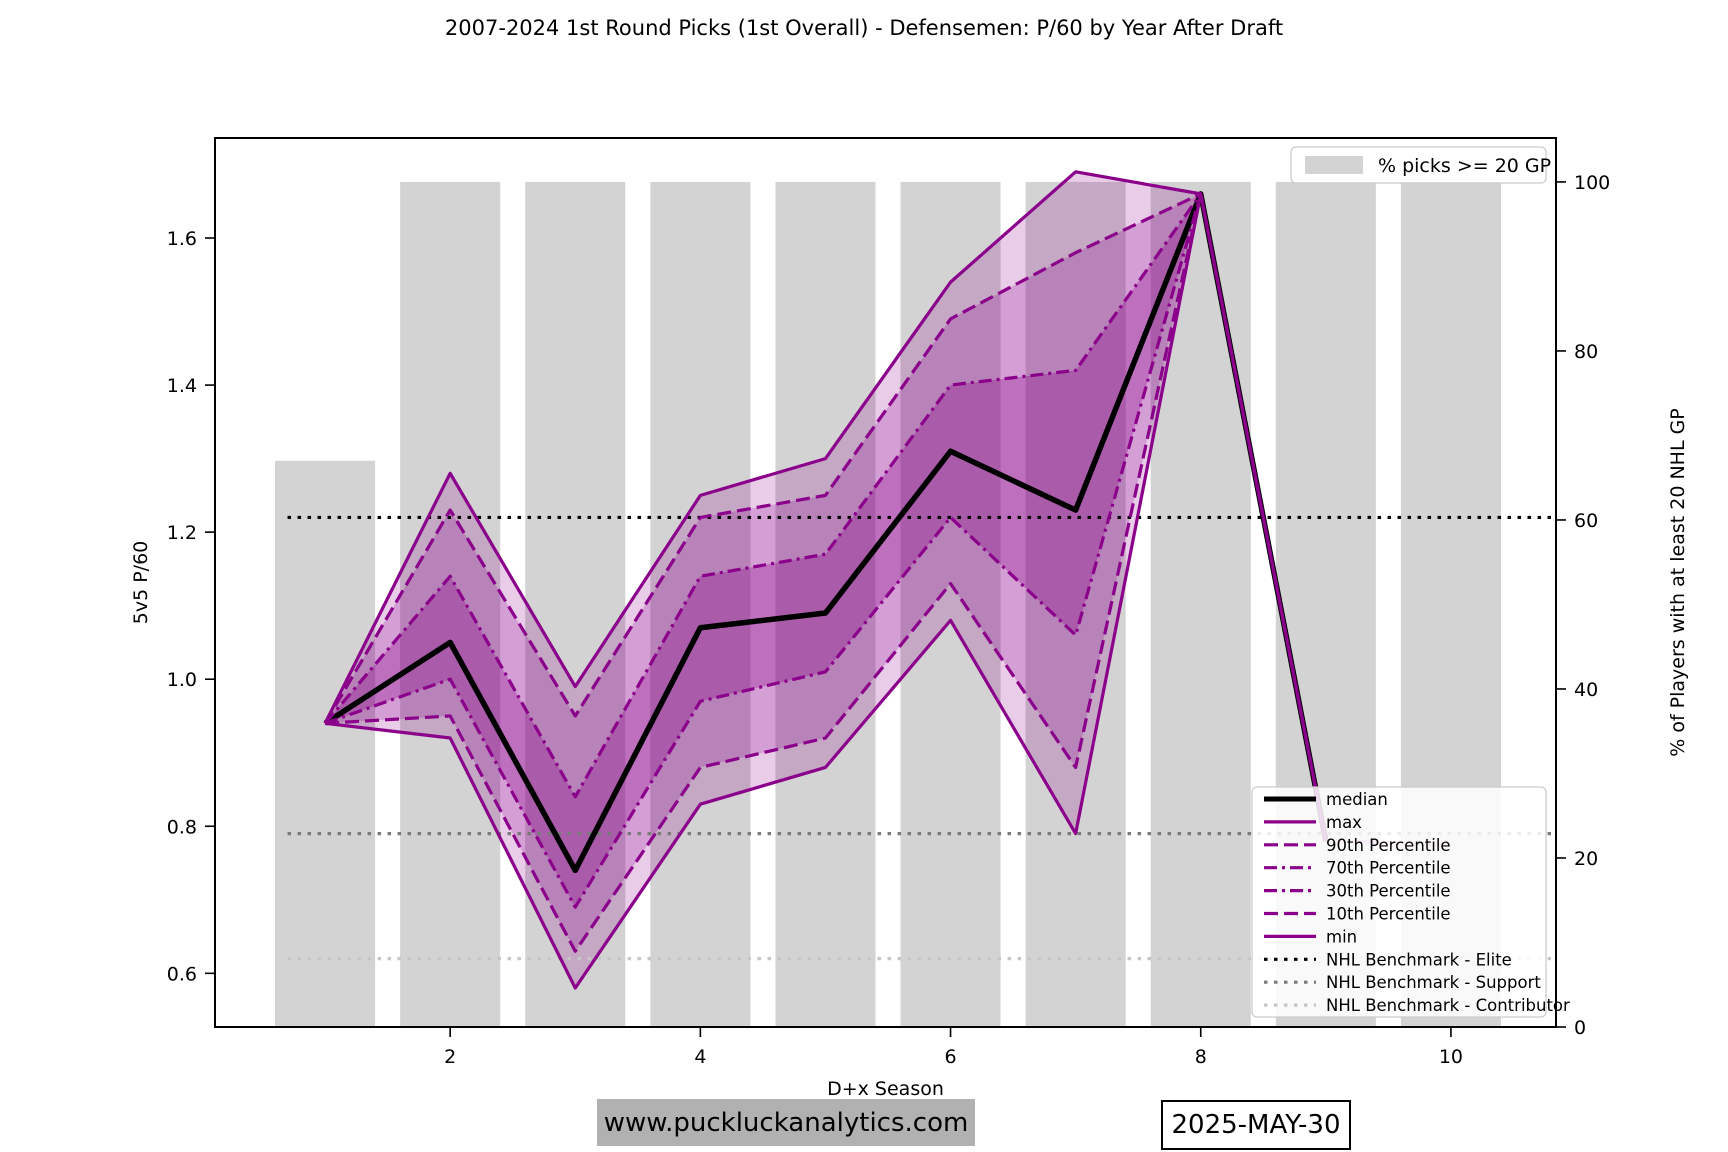 This screenshot has height=1152, width=1728. I want to click on axis-text: 20, so click(1586, 859).